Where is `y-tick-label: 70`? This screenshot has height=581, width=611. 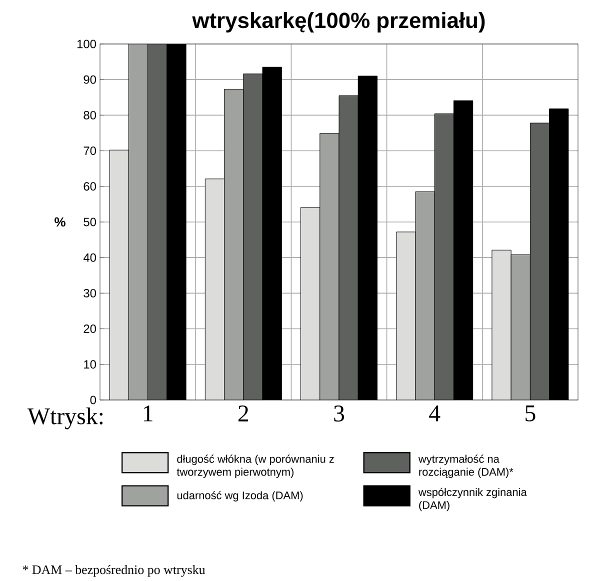
y-tick-label: 70 is located at coordinates (90, 151).